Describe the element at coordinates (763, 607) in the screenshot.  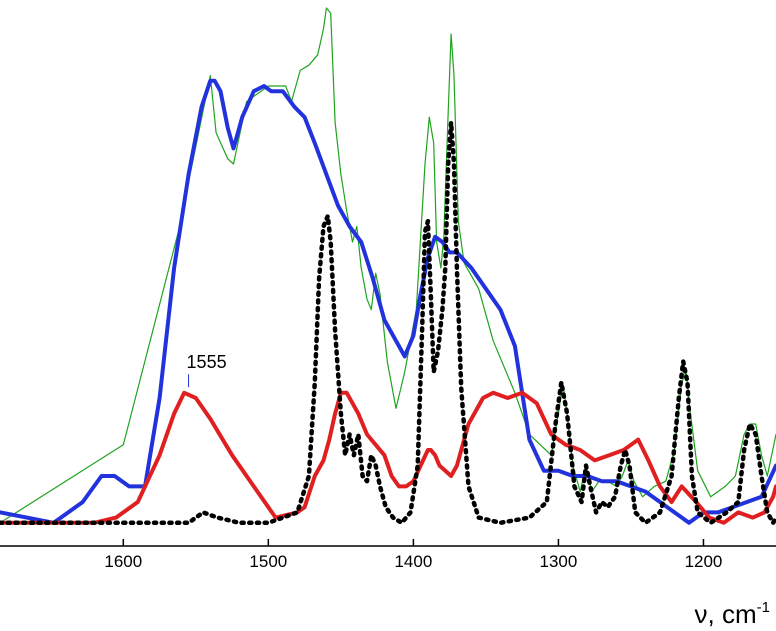
I see `x-axis-label-superscript: -1` at that location.